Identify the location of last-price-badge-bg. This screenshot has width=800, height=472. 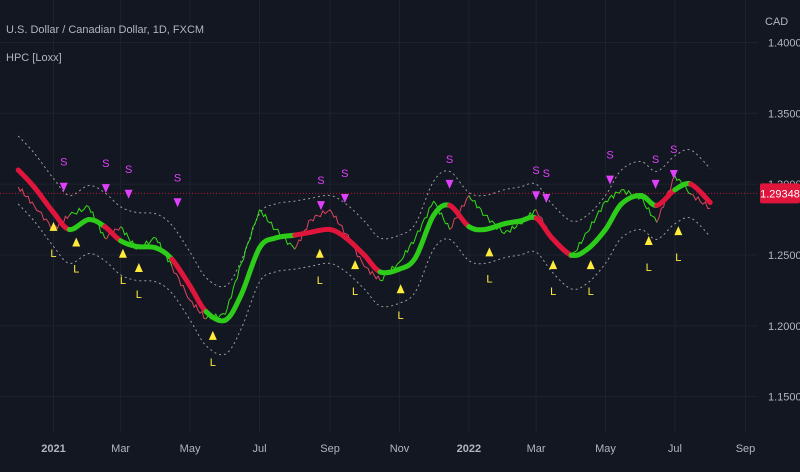
(780, 193).